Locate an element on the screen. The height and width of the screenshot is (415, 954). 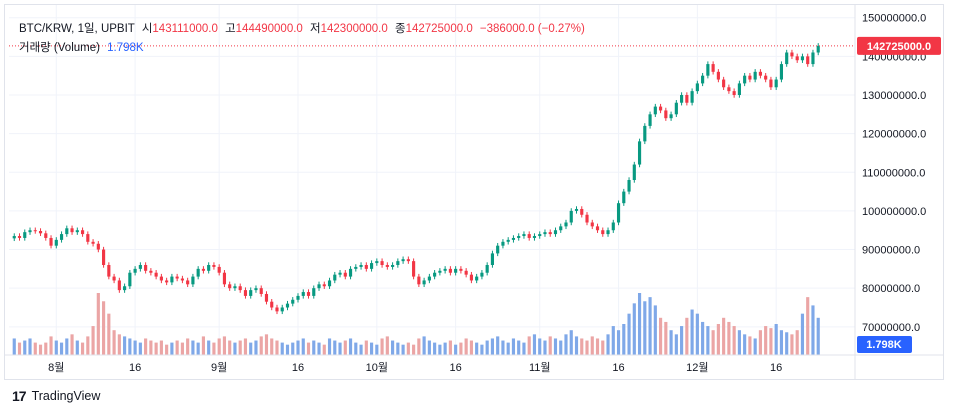
close-label: 종 is located at coordinates (400, 29).